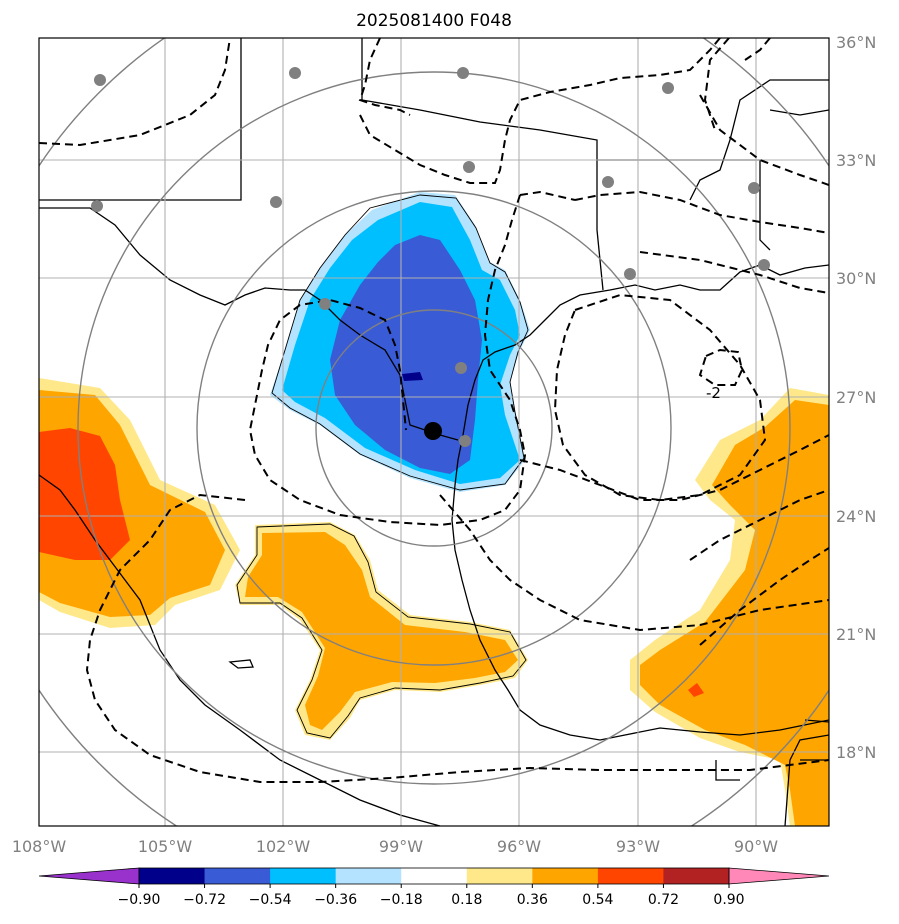 This screenshot has height=924, width=899. What do you see at coordinates (728, 900) in the screenshot?
I see `colorbar-tick-label: 0.90` at bounding box center [728, 900].